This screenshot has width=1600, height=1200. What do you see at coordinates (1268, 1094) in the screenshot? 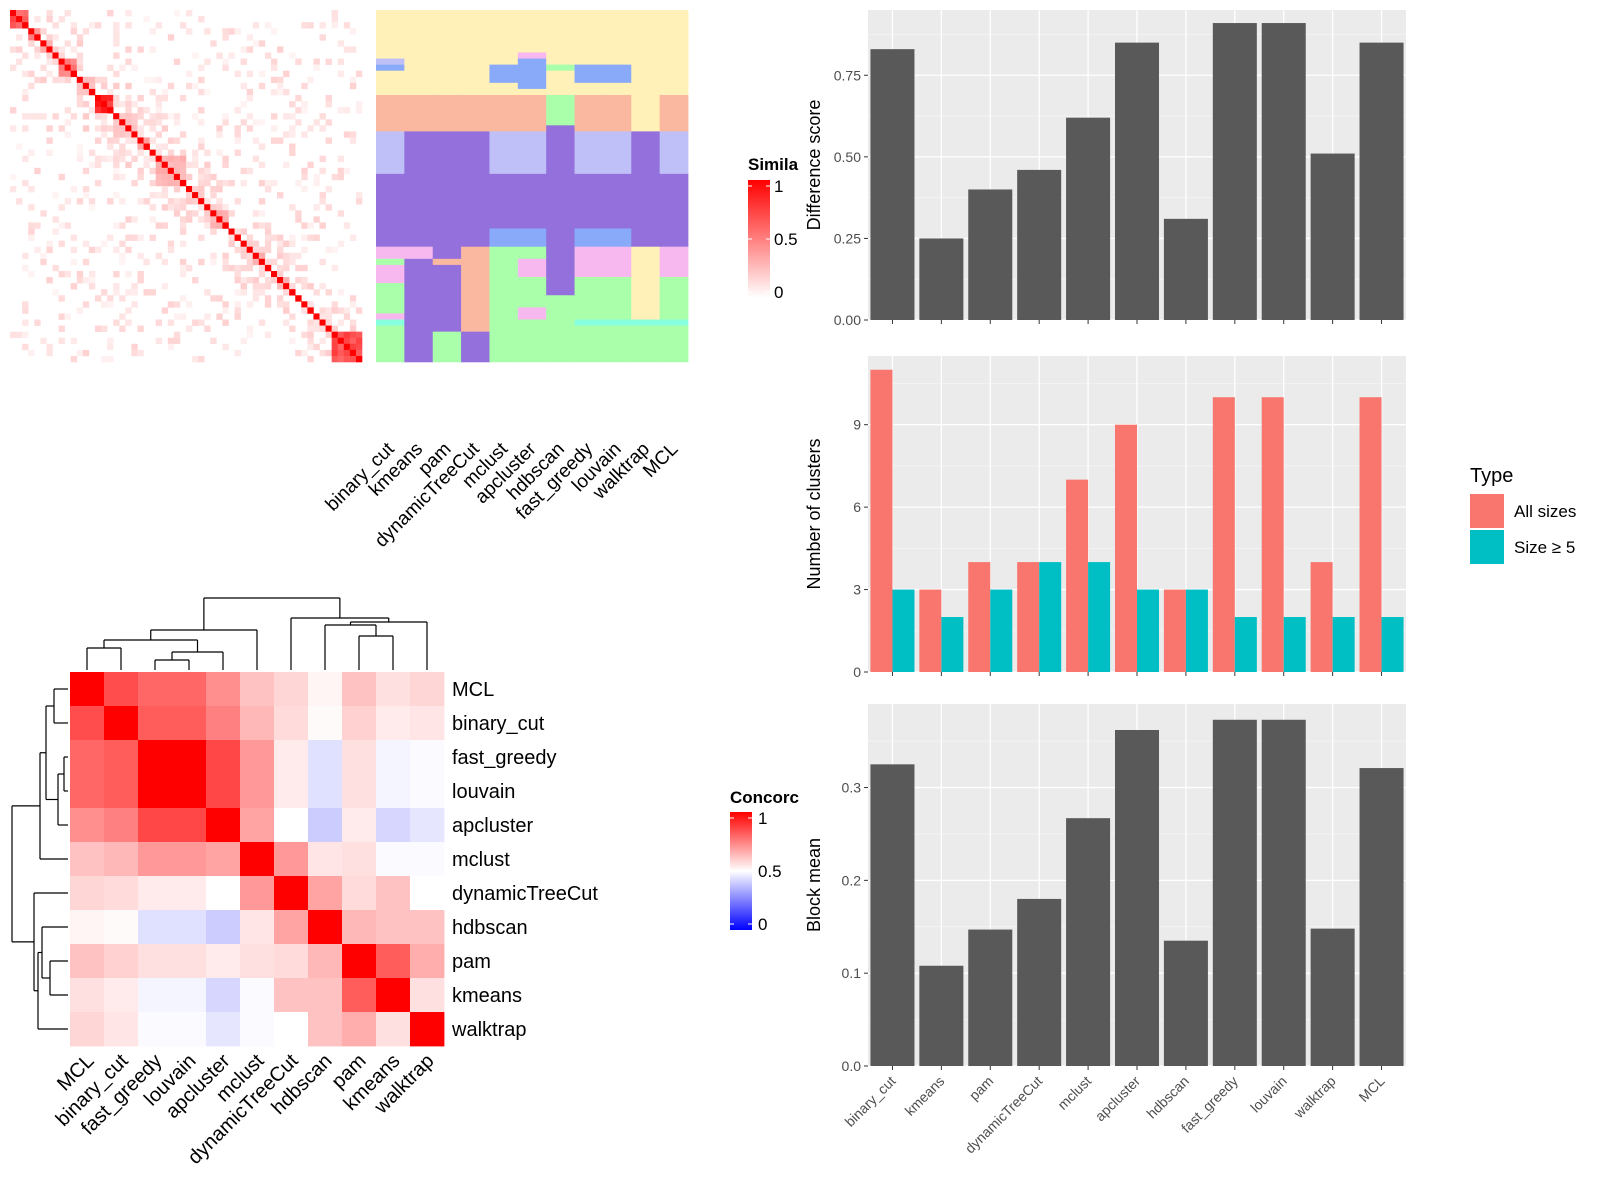
I see `x-tick-label: louvain` at bounding box center [1268, 1094].